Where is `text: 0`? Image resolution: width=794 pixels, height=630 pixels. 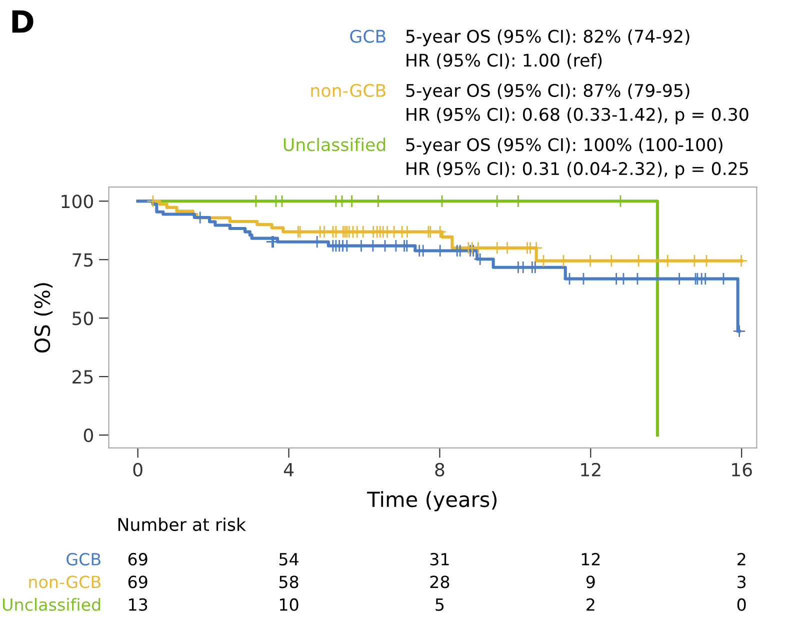
text: 0 is located at coordinates (741, 604).